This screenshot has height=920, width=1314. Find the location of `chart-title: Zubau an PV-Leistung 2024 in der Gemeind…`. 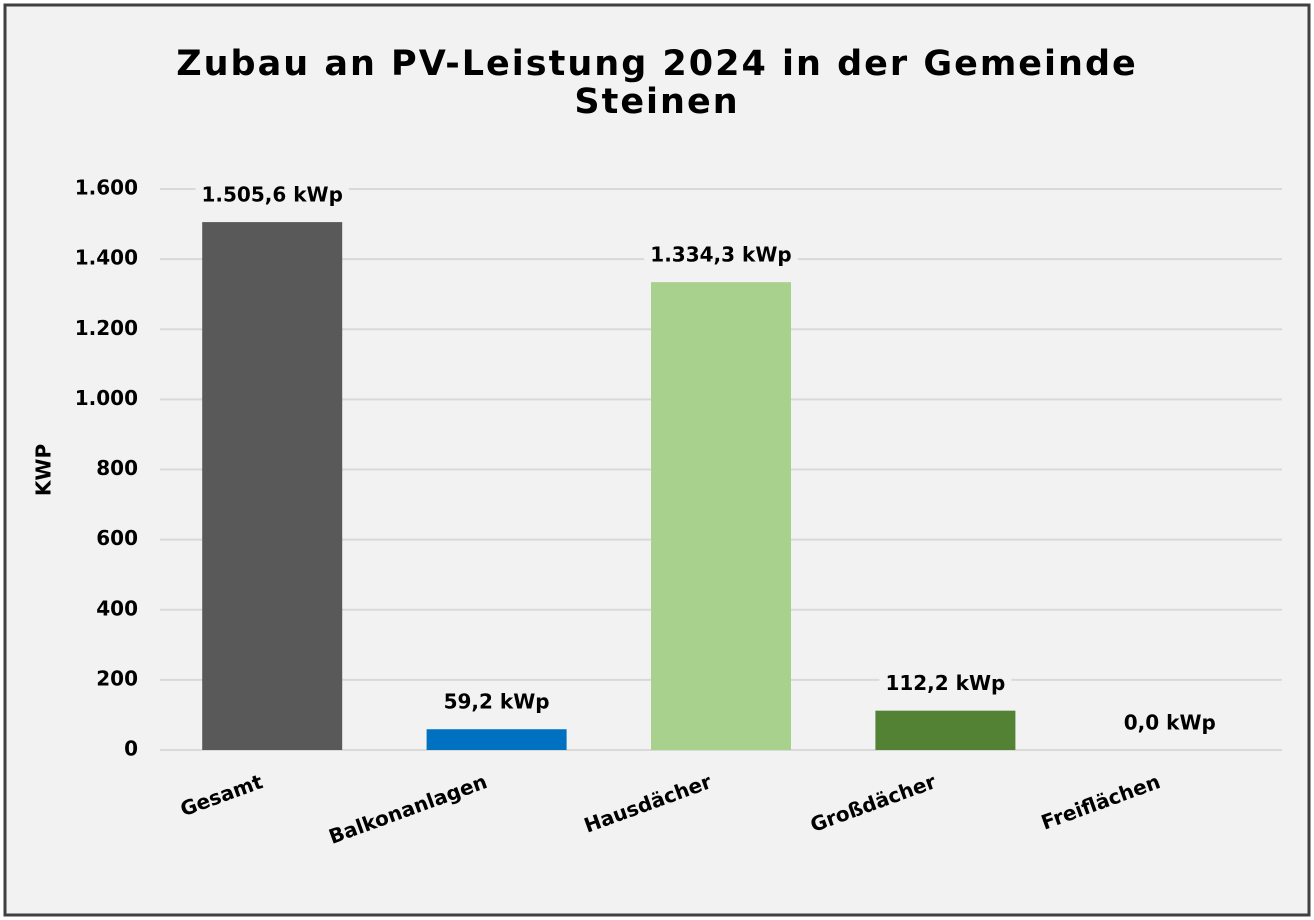

chart-title: Zubau an PV-Leistung 2024 in der Gemeind… is located at coordinates (657, 83).